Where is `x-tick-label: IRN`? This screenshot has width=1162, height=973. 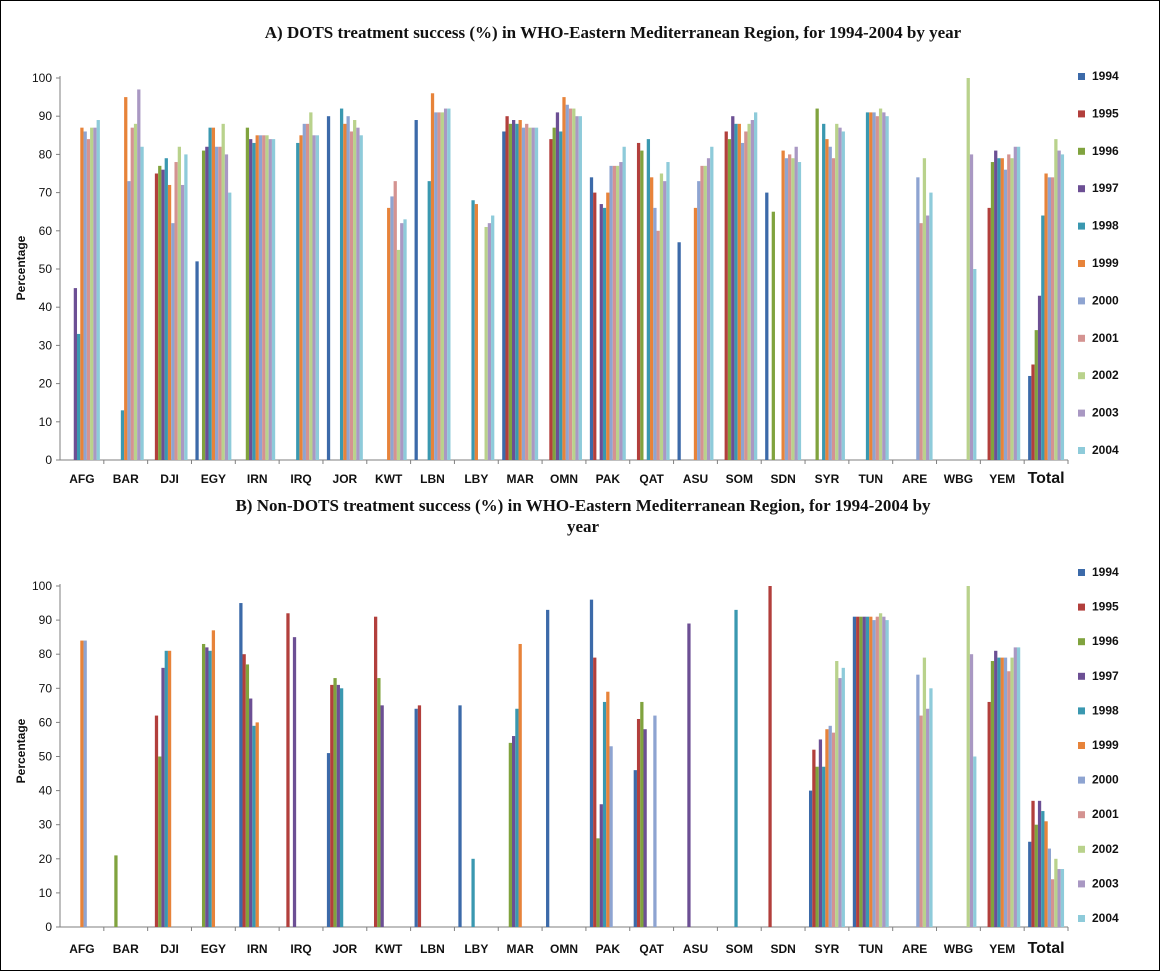 x-tick-label: IRN is located at coordinates (257, 479).